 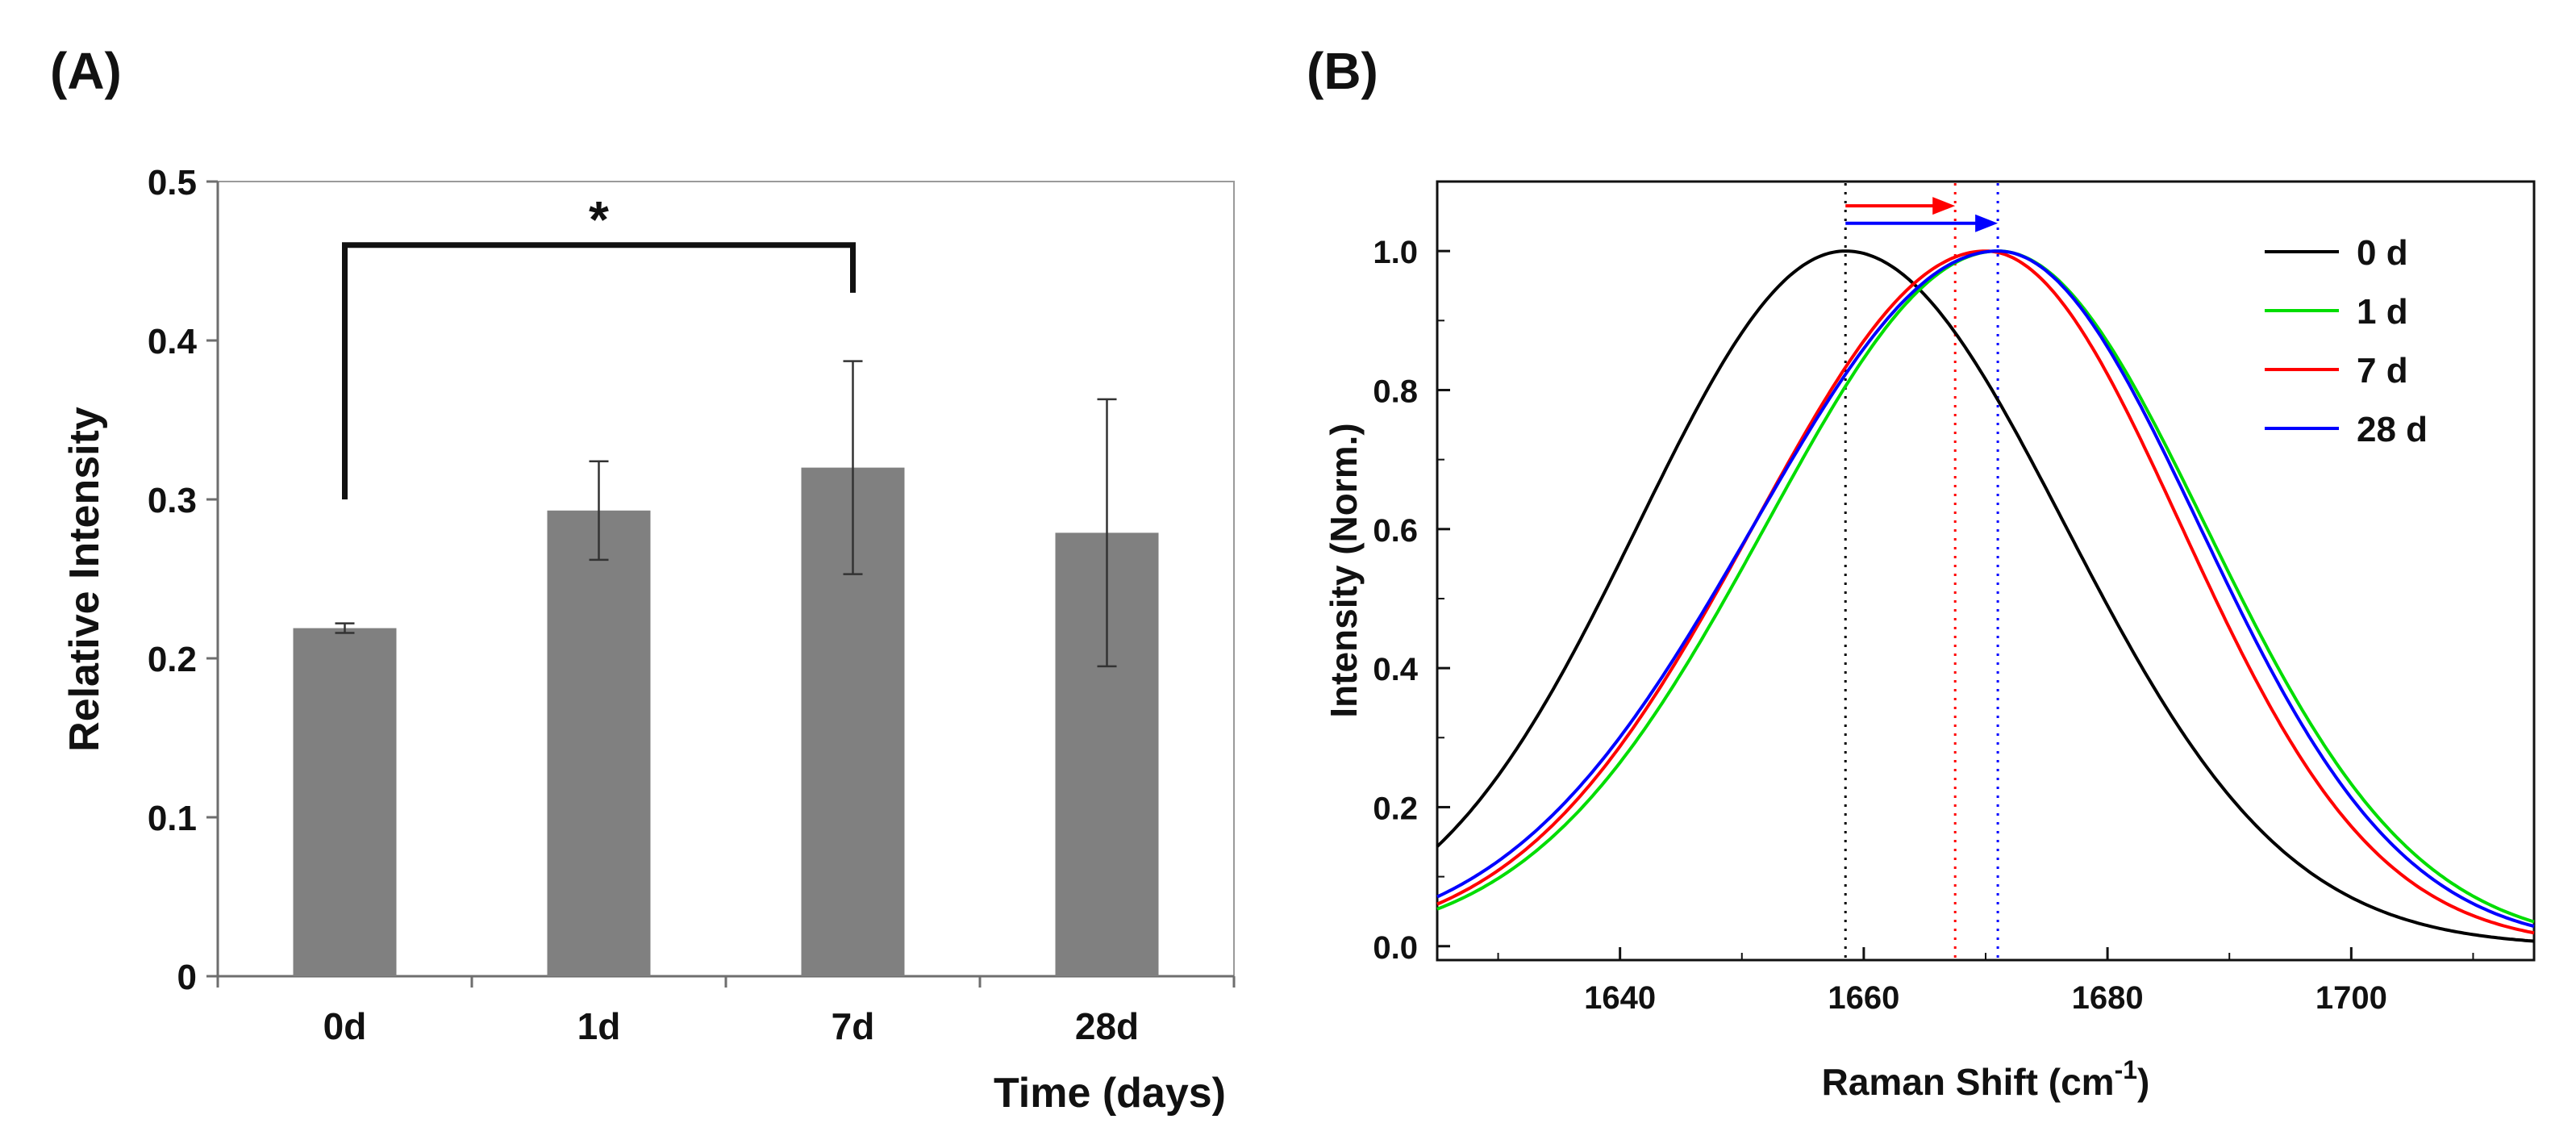 What do you see at coordinates (599, 370) in the screenshot?
I see `significance-line` at bounding box center [599, 370].